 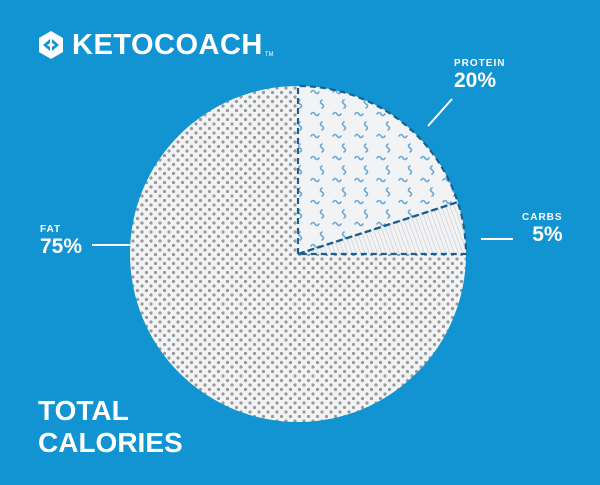 What do you see at coordinates (51, 45) in the screenshot?
I see `ketocoach-logo-icon` at bounding box center [51, 45].